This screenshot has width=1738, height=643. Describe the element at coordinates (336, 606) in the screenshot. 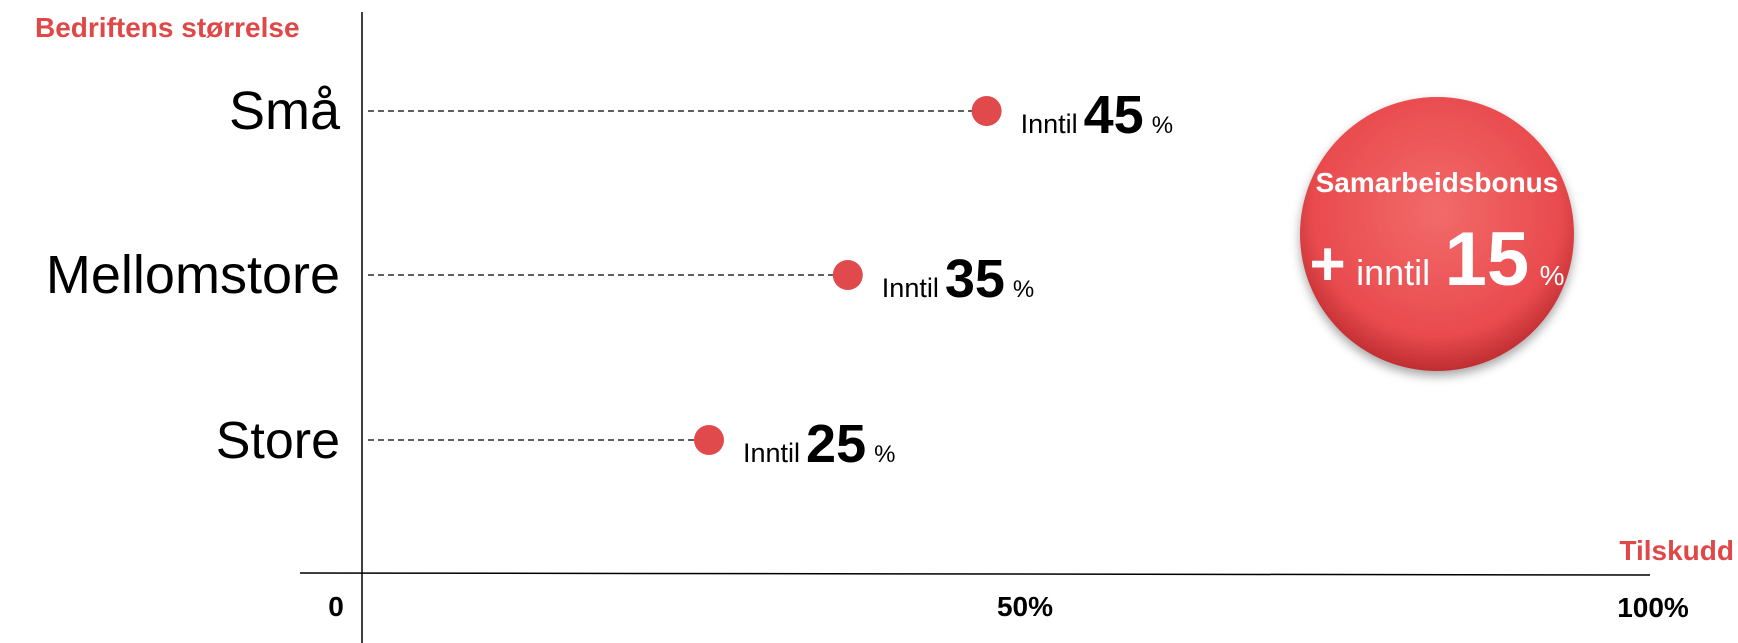

I see `x-tick-label-0: 0` at that location.